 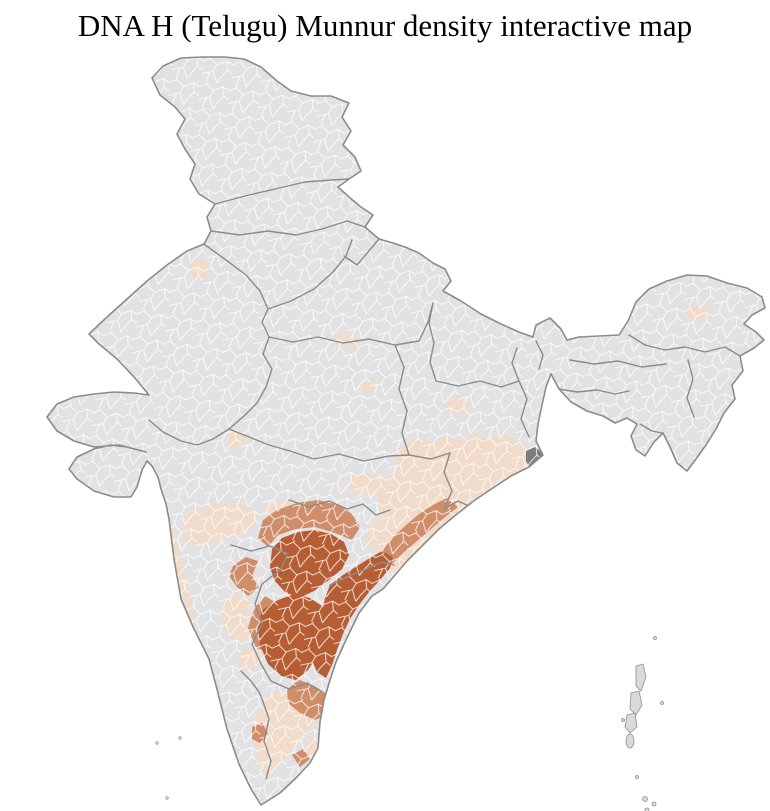 What do you see at coordinates (368, 684) in the screenshot?
I see `district-region-medium` at bounding box center [368, 684].